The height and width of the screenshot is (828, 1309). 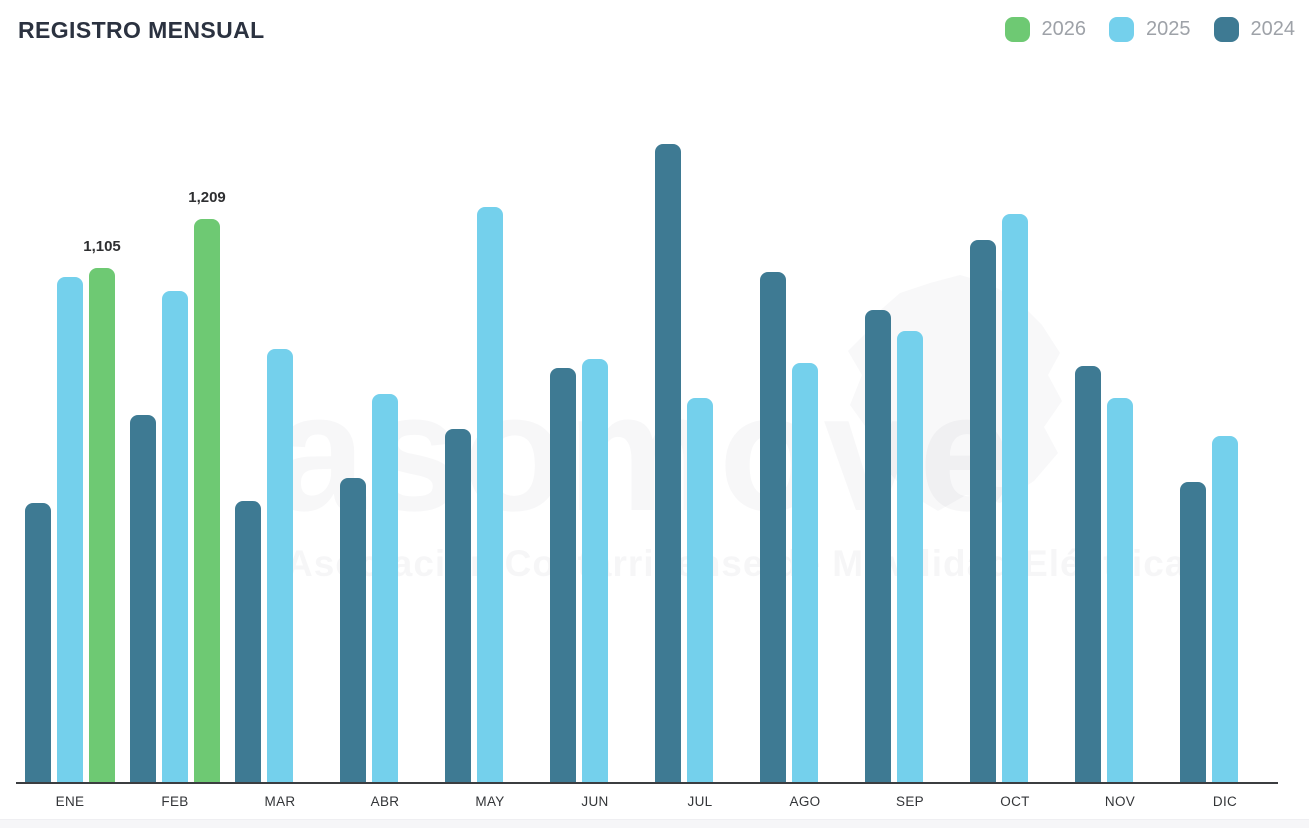 I want to click on bar-group-OCT, so click(x=1015, y=498).